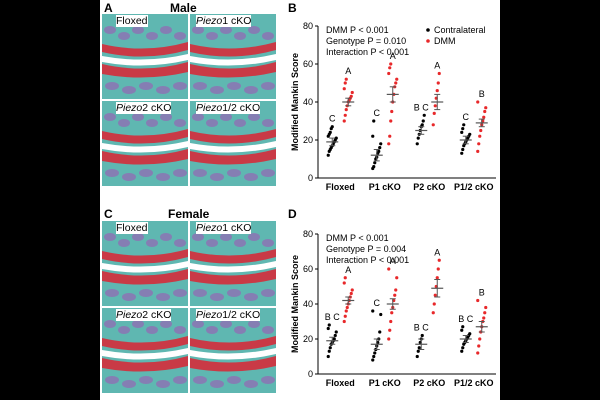 The height and width of the screenshot is (400, 600). Describe the element at coordinates (233, 147) in the screenshot. I see `joint-space` at that location.